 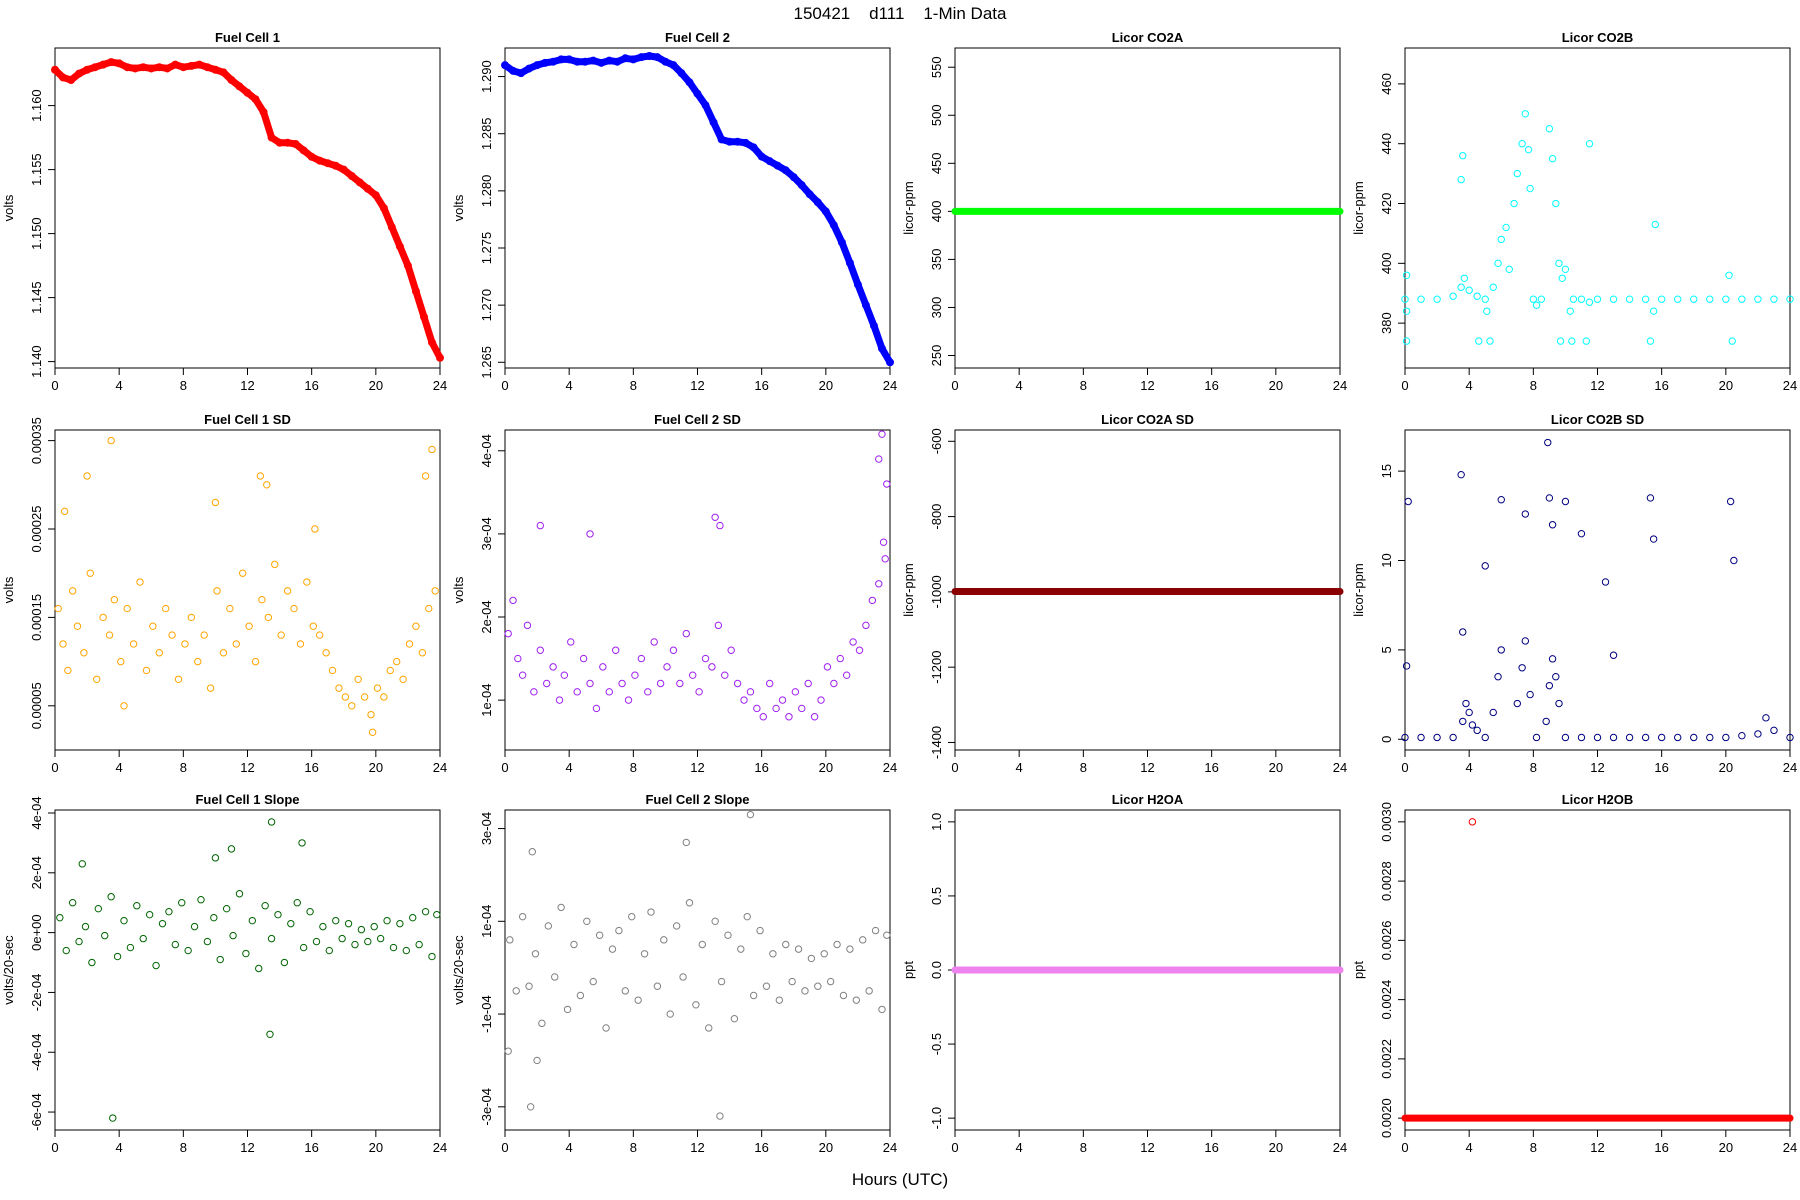 What do you see at coordinates (36, 872) in the screenshot?
I see `y-tick-label: 2e-04` at bounding box center [36, 872].